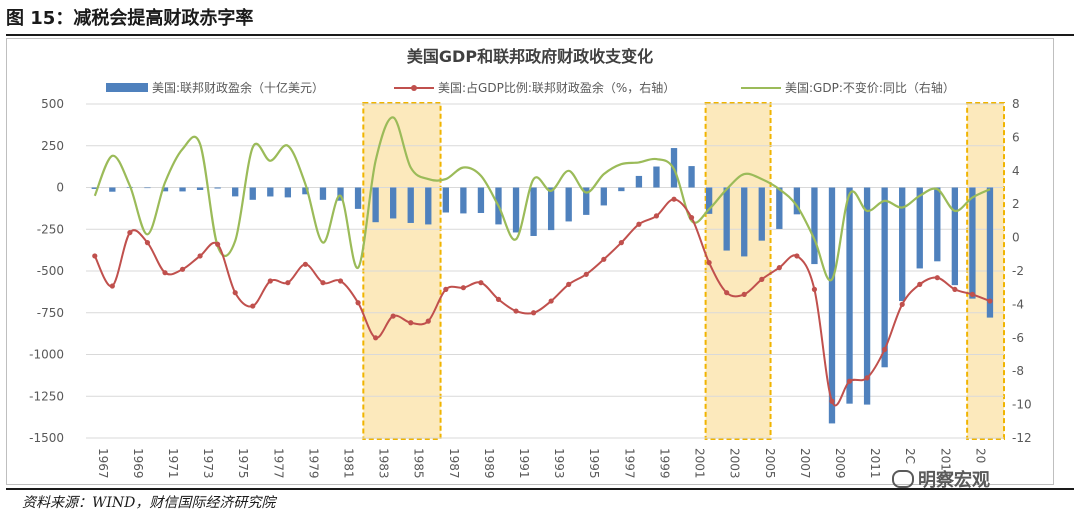 This screenshot has height=527, width=1080. Describe the element at coordinates (875, 463) in the screenshot. I see `x-tick-label: 2011` at that location.